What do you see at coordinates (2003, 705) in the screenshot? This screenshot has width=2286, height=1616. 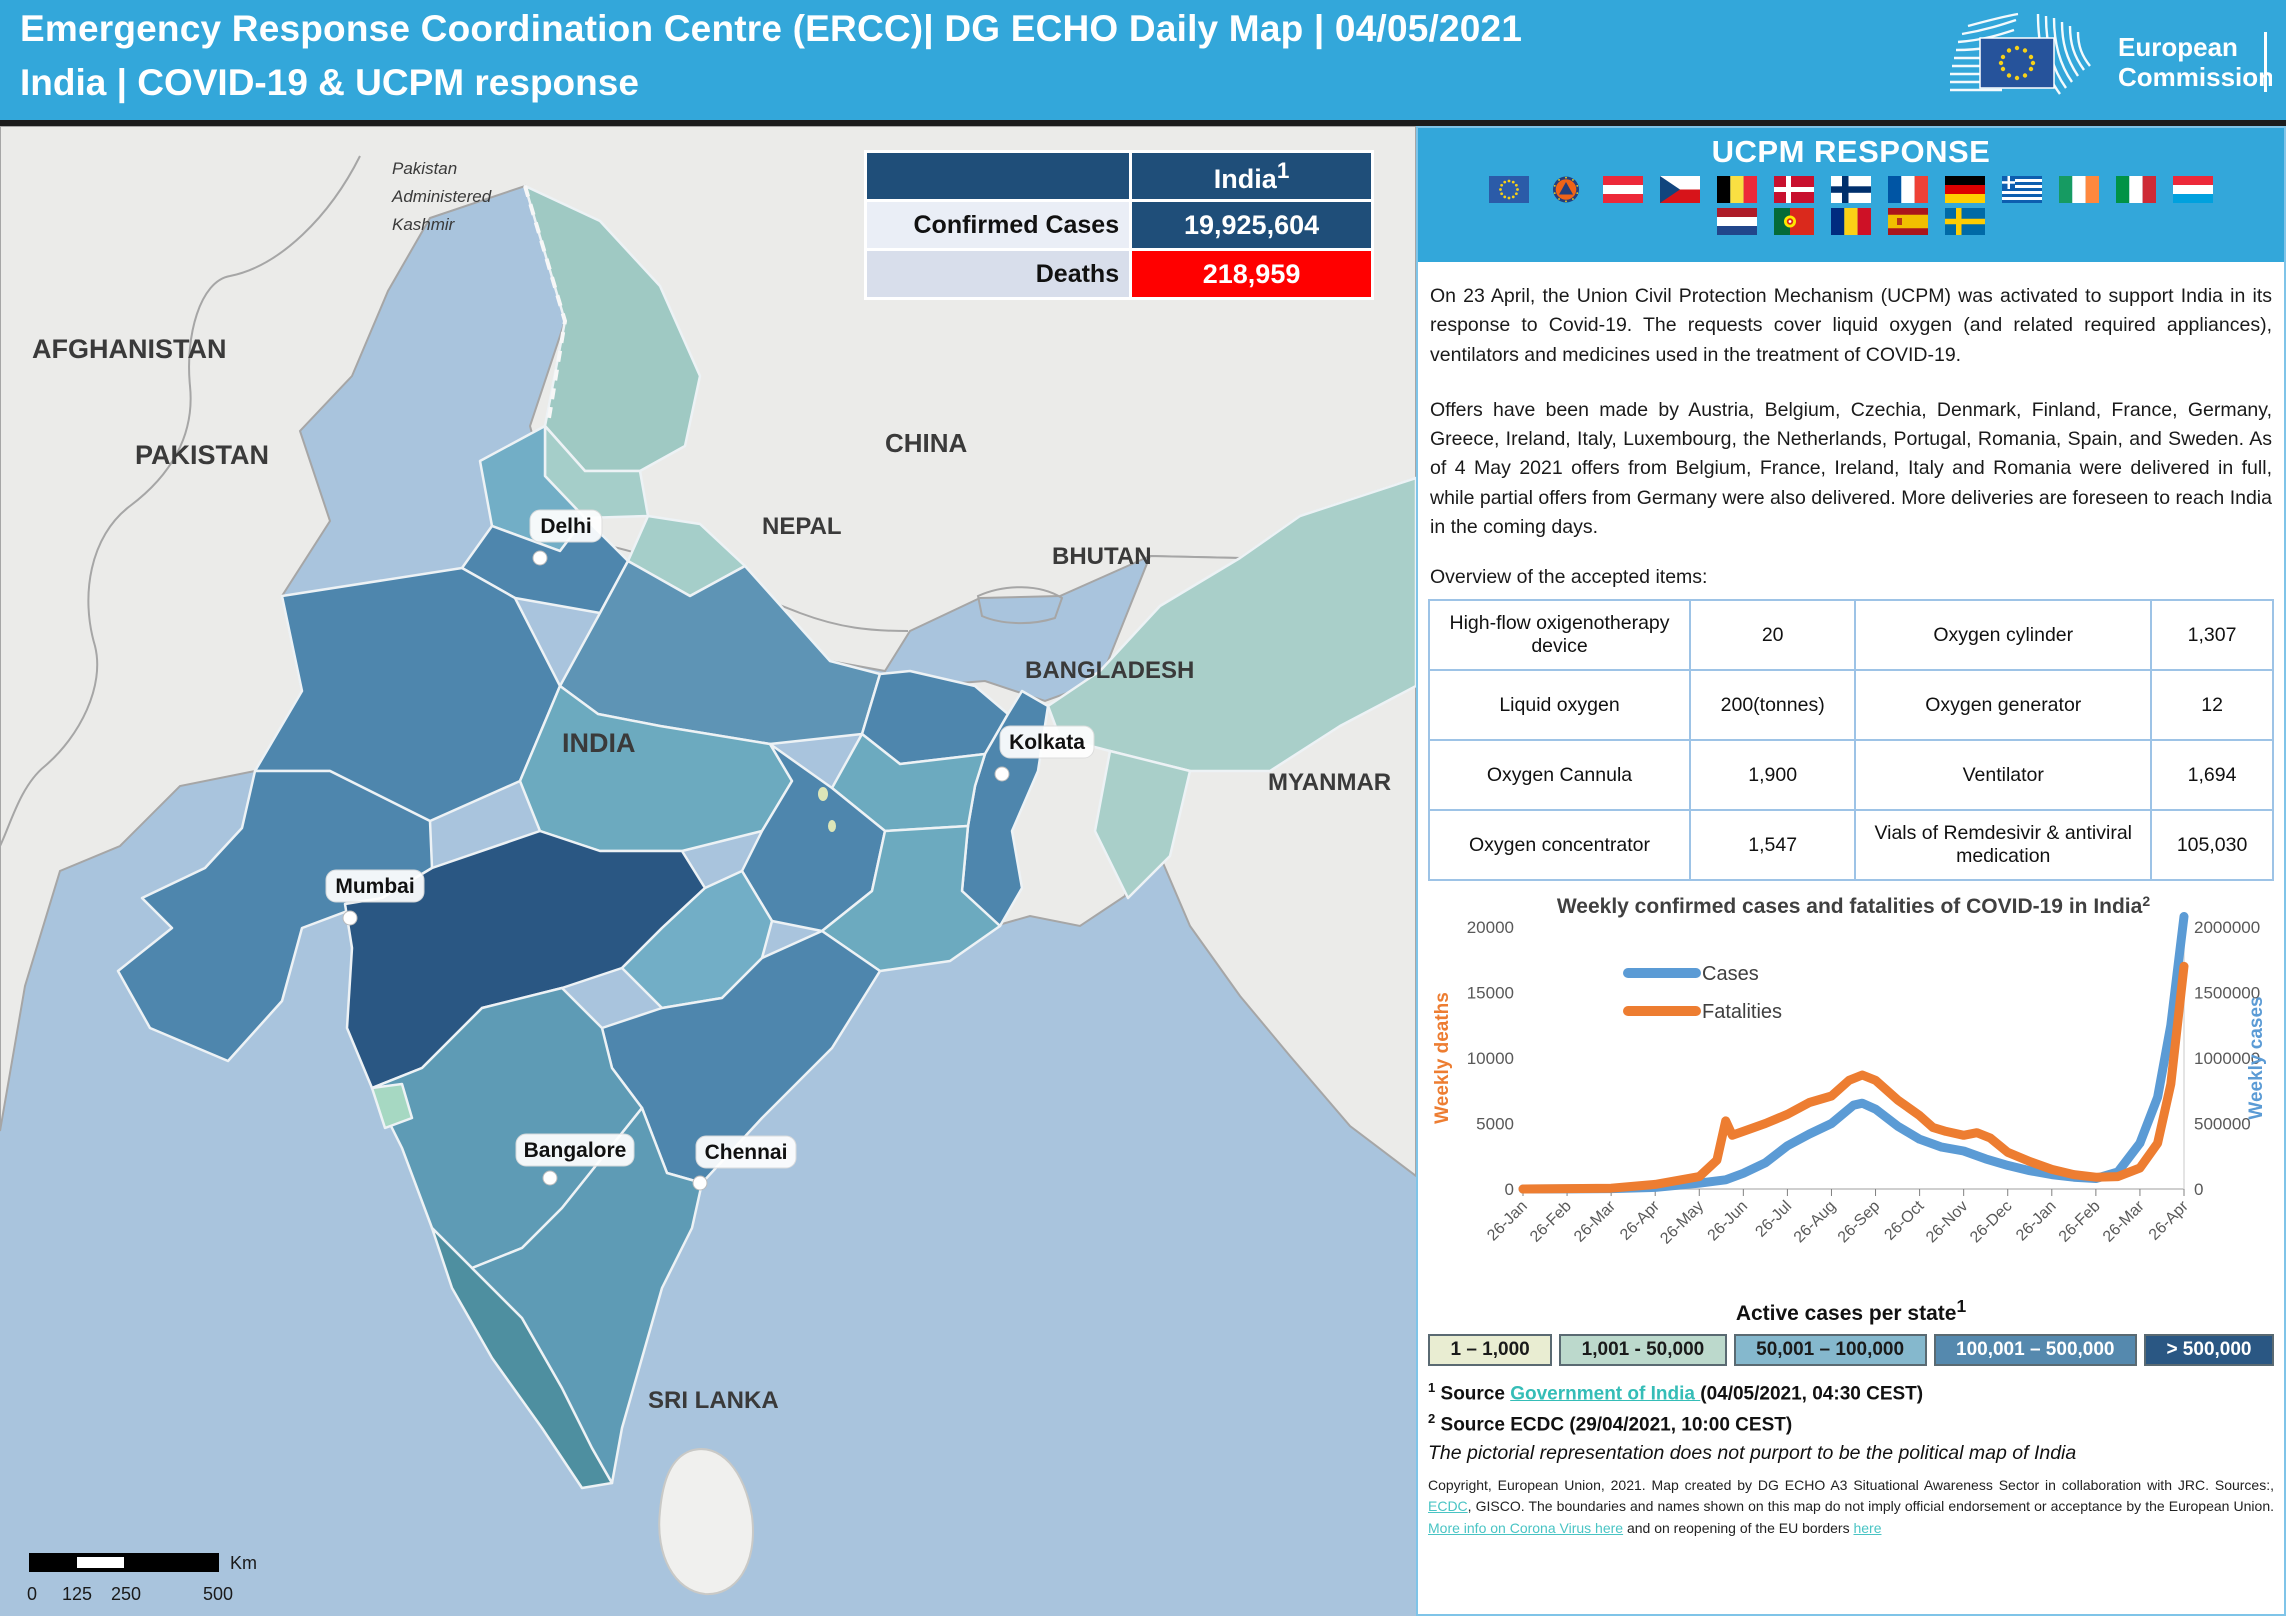 I see `item-label: Oxygen generator` at bounding box center [2003, 705].